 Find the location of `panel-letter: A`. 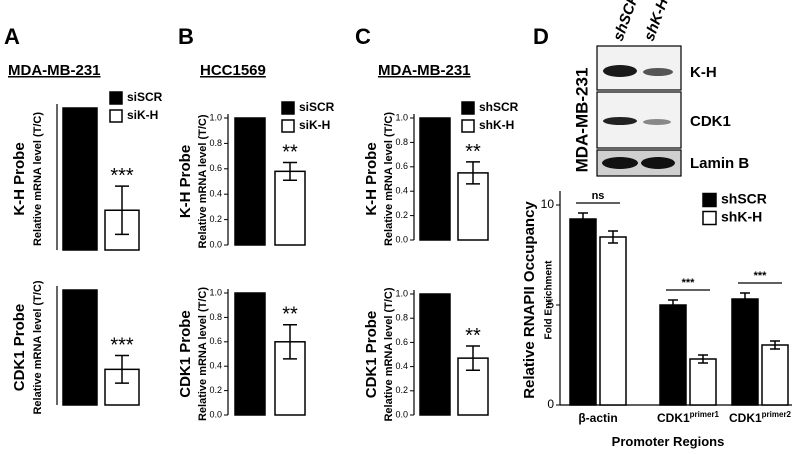

panel-letter: A is located at coordinates (12, 36).